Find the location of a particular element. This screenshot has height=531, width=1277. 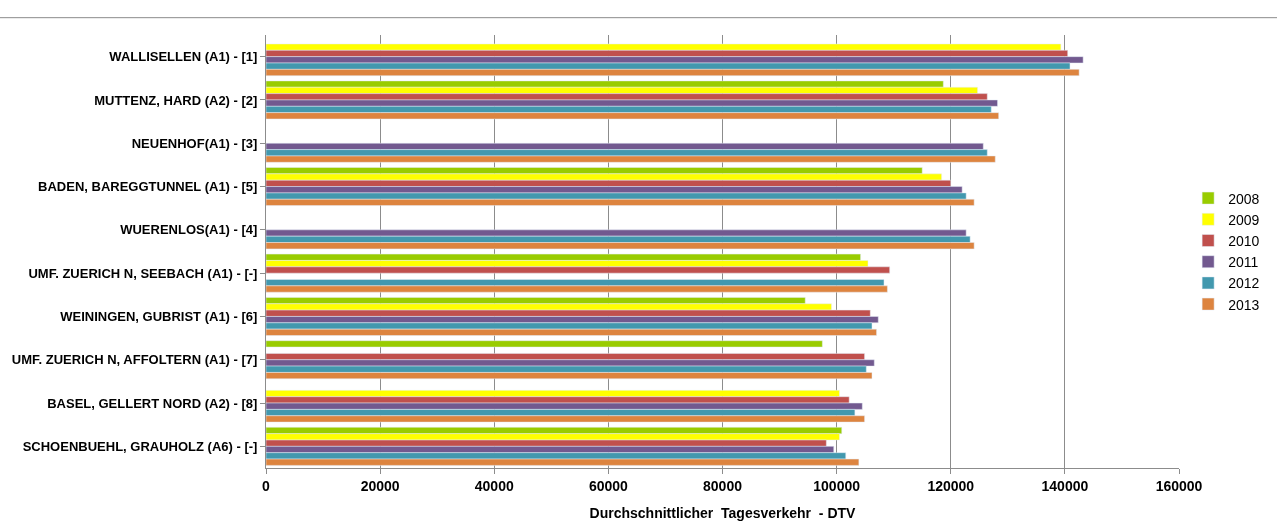

y-tick-label: UMF. ZUERICH N, SEEBACH (A1) - [-] is located at coordinates (143, 273).